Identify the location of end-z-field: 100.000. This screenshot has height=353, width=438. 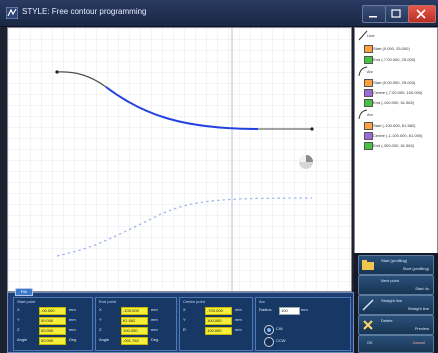
(134, 331).